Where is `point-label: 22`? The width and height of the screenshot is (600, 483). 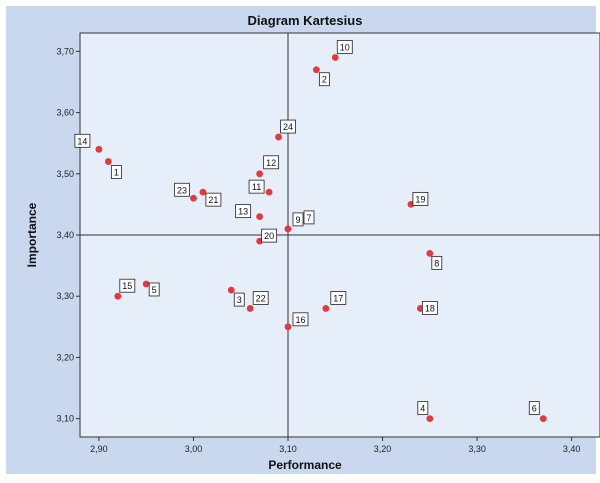 point-label: 22 is located at coordinates (261, 298).